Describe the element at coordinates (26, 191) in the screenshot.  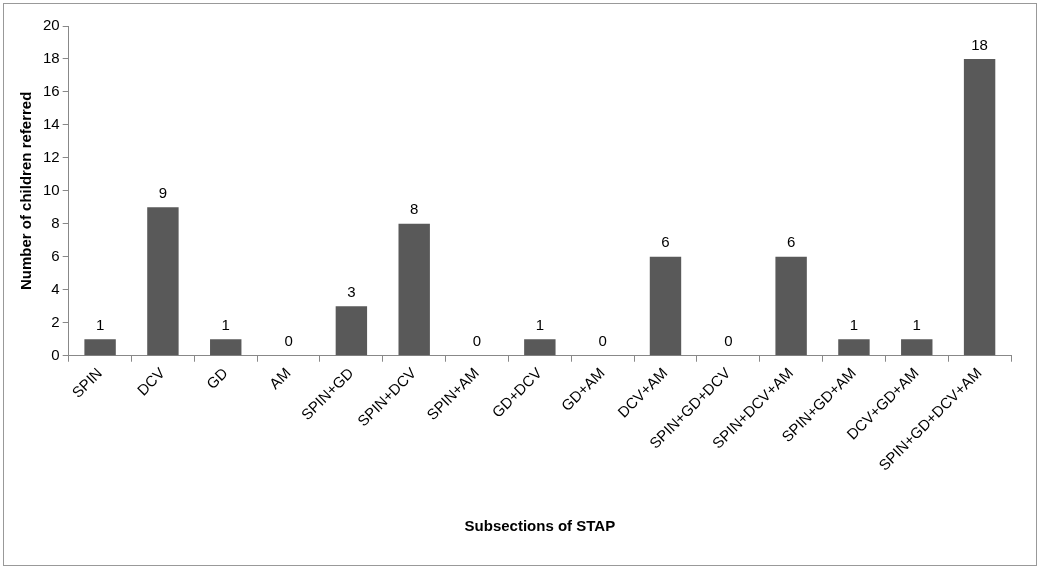
I see `y-axis-title: Number of children referred` at that location.